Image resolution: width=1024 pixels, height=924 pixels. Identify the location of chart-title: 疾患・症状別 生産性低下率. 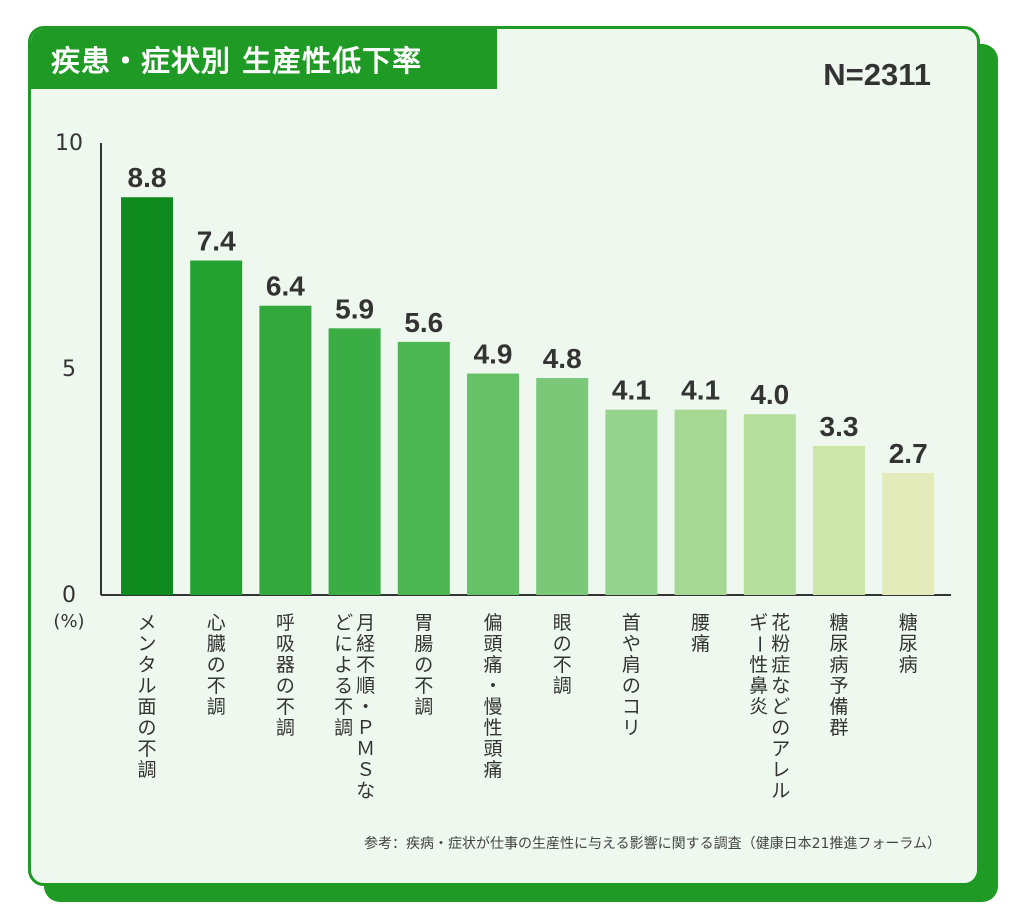
(264, 59).